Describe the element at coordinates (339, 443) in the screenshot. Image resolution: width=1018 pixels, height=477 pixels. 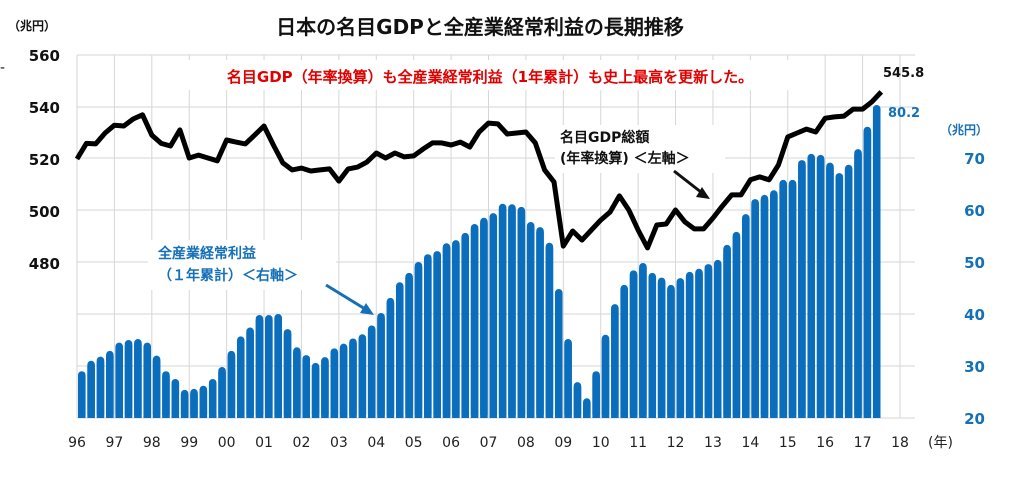
I see `x-tick-label: 03` at that location.